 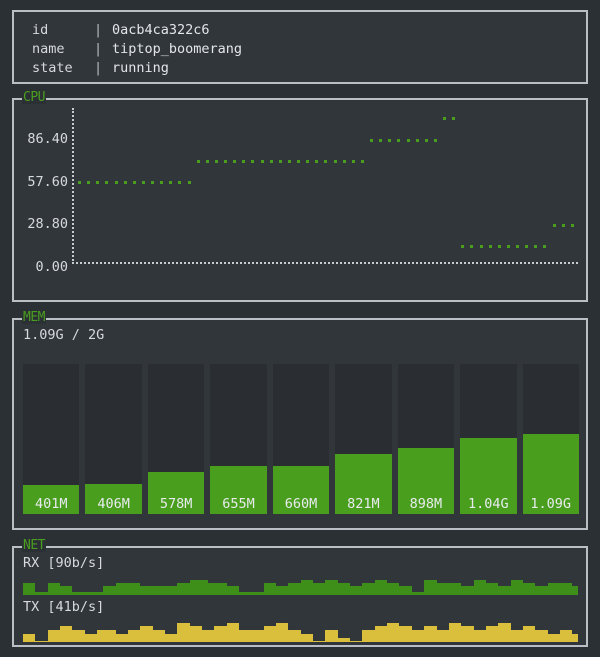 What do you see at coordinates (113, 439) in the screenshot?
I see `mem-bar: 406M` at bounding box center [113, 439].